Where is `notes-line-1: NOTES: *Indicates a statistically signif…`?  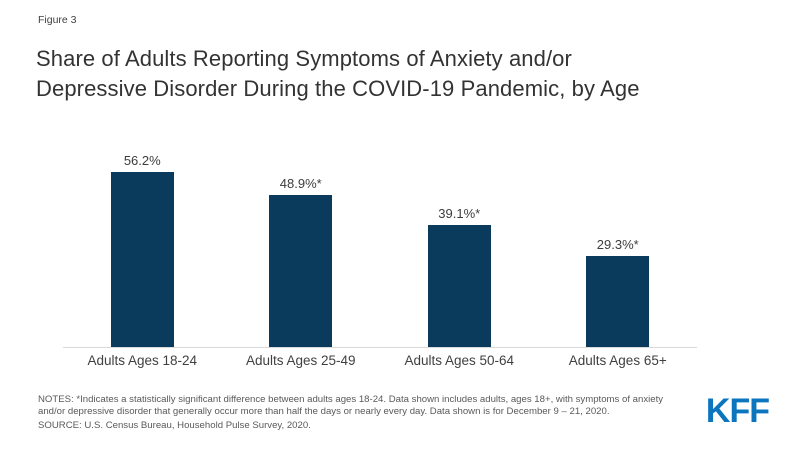
notes-line-1: NOTES: *Indicates a statistically signif… is located at coordinates (351, 399).